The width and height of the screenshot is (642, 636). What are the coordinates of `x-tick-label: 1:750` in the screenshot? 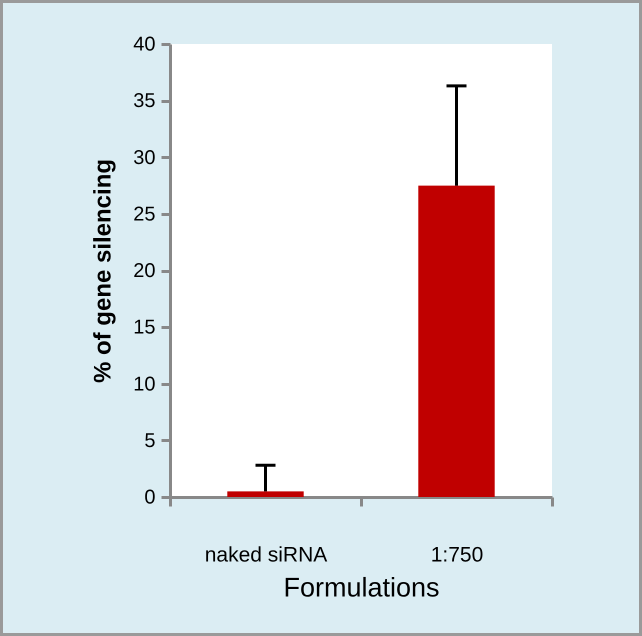 It's located at (457, 555).